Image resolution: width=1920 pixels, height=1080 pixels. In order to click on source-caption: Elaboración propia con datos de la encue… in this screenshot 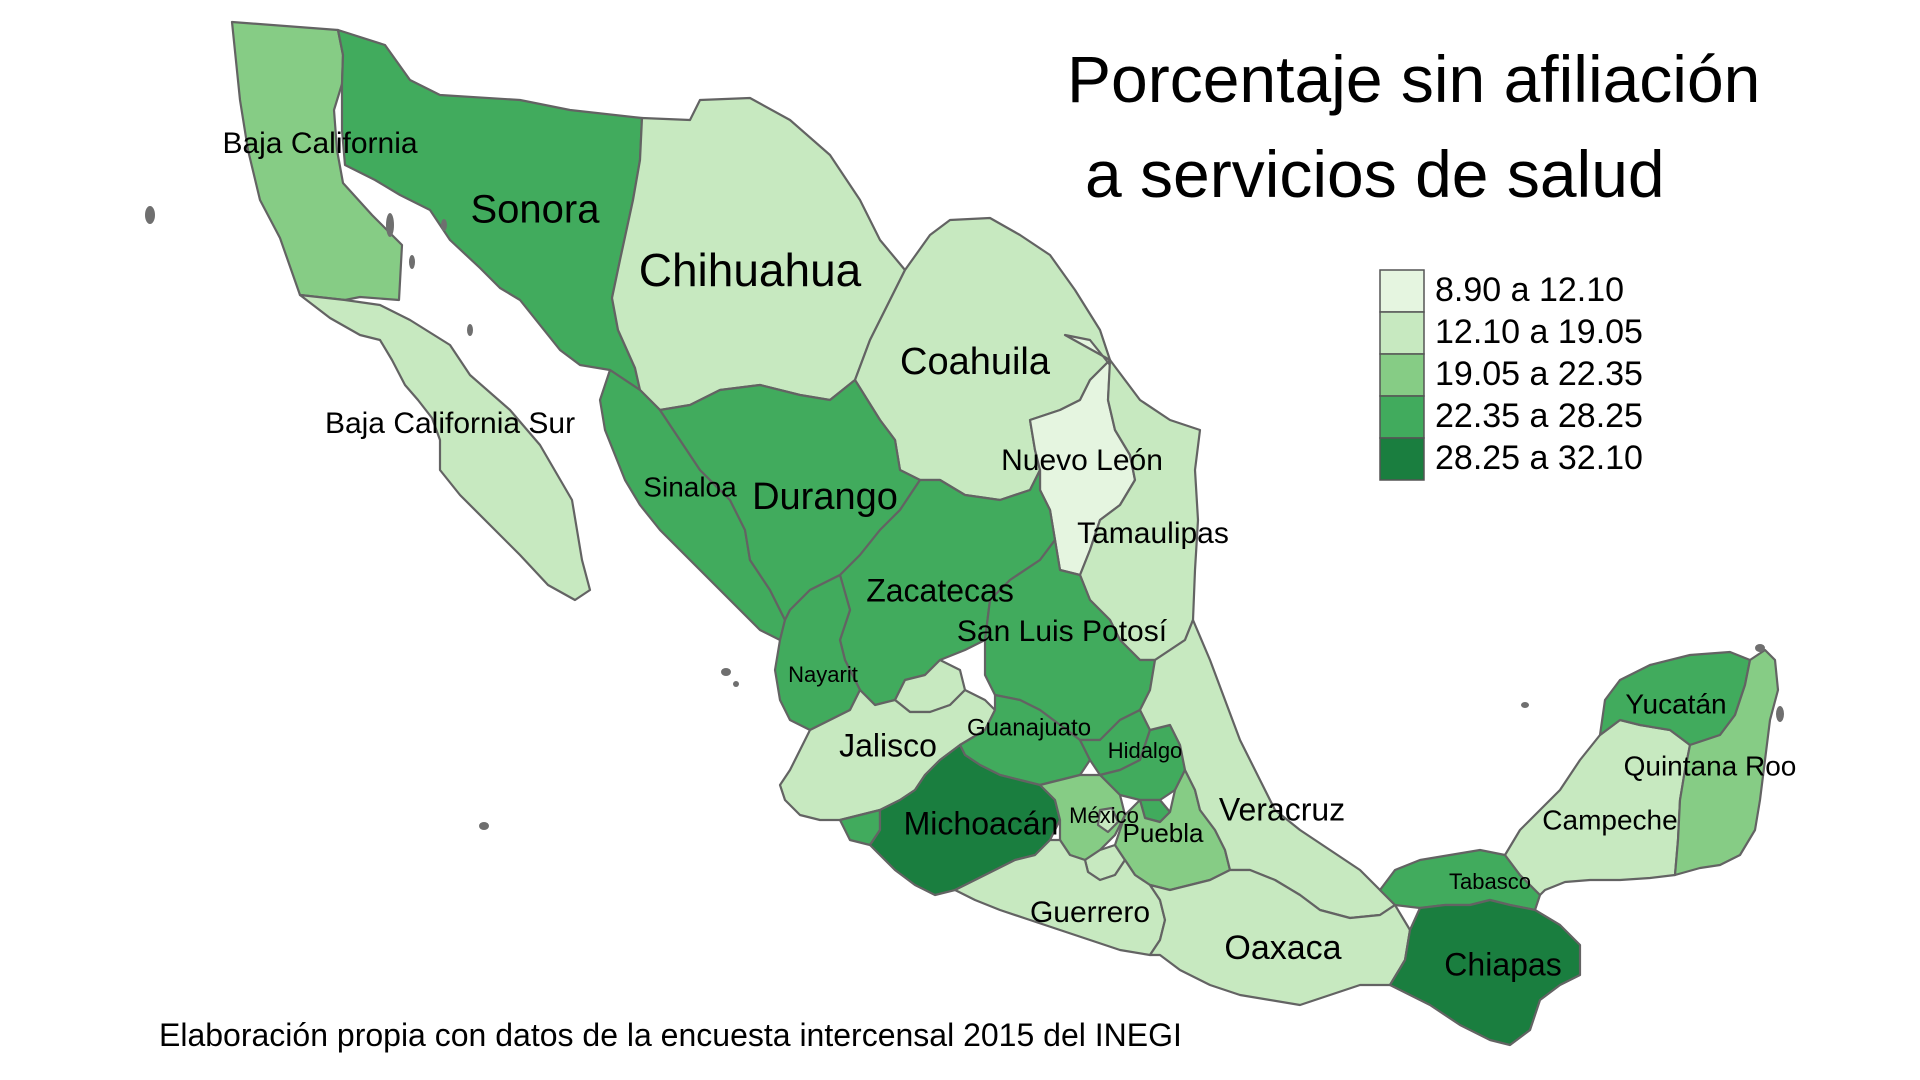, I will do `click(670, 1035)`.